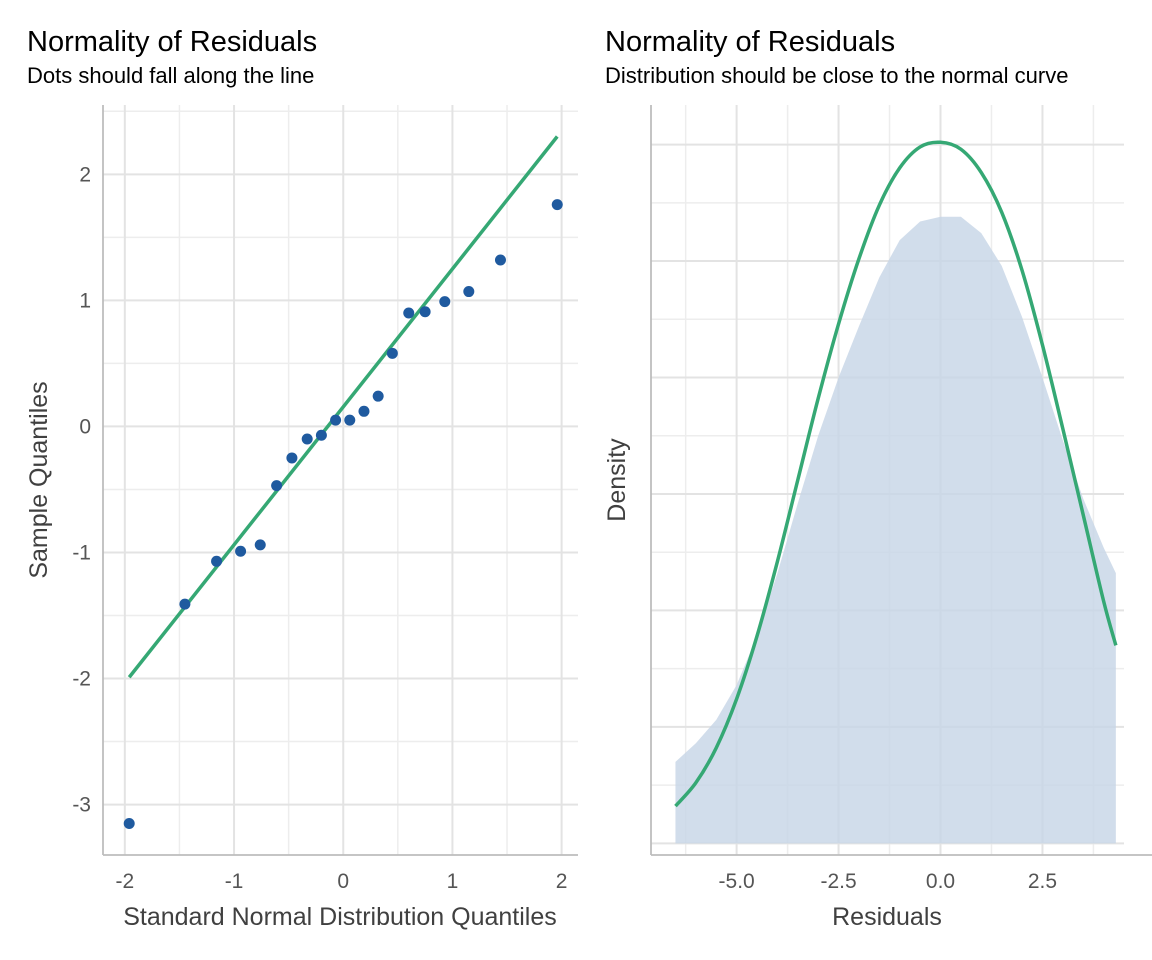 This screenshot has width=1152, height=960. I want to click on density-tick-labels: -5.0 -2.5 0.0 2.5, so click(888, 881).